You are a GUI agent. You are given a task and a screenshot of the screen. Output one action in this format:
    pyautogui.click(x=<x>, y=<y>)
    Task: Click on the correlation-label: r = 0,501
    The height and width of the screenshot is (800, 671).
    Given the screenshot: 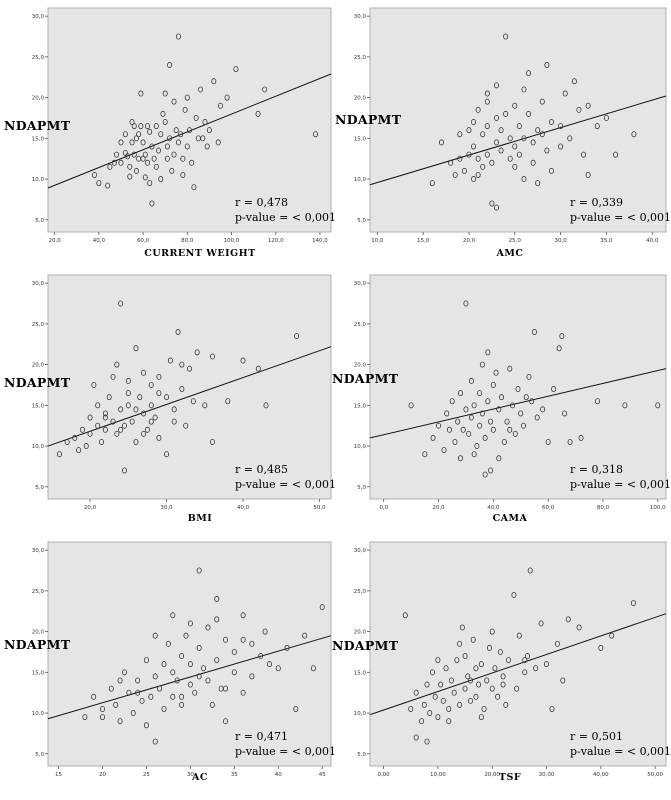 What is the action you would take?
    pyautogui.click(x=596, y=736)
    